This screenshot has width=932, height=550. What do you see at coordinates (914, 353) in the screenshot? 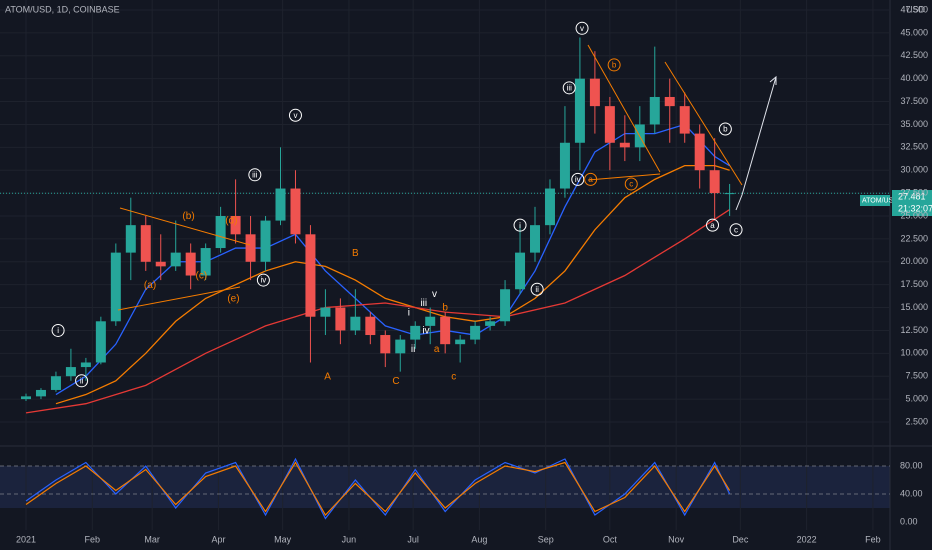
I see `y-tick-label: 10.000` at bounding box center [914, 353].